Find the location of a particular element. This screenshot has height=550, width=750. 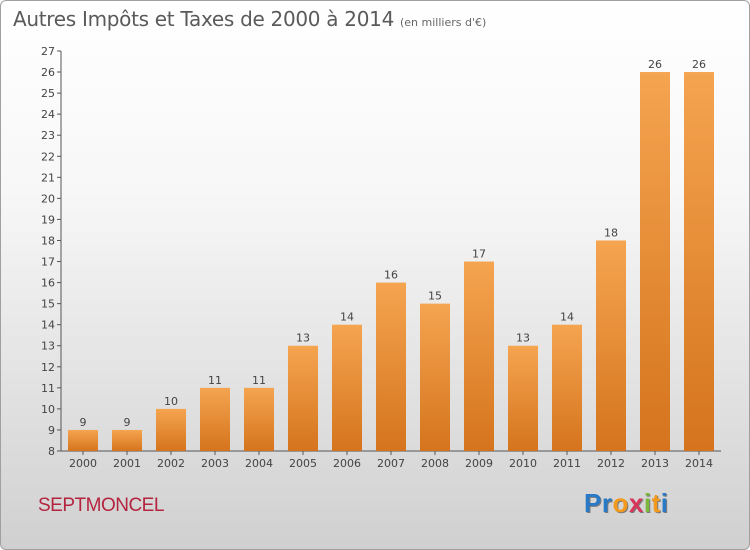

bar-value-label: 17 is located at coordinates (479, 254).